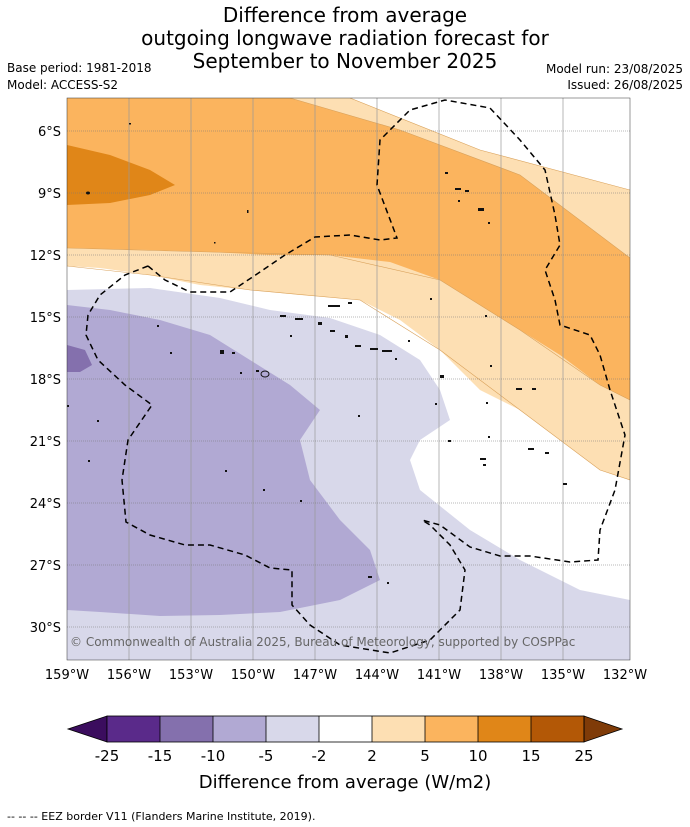  Describe the element at coordinates (625, 85) in the screenshot. I see `issued-text: Issued: 26/08/2025` at that location.